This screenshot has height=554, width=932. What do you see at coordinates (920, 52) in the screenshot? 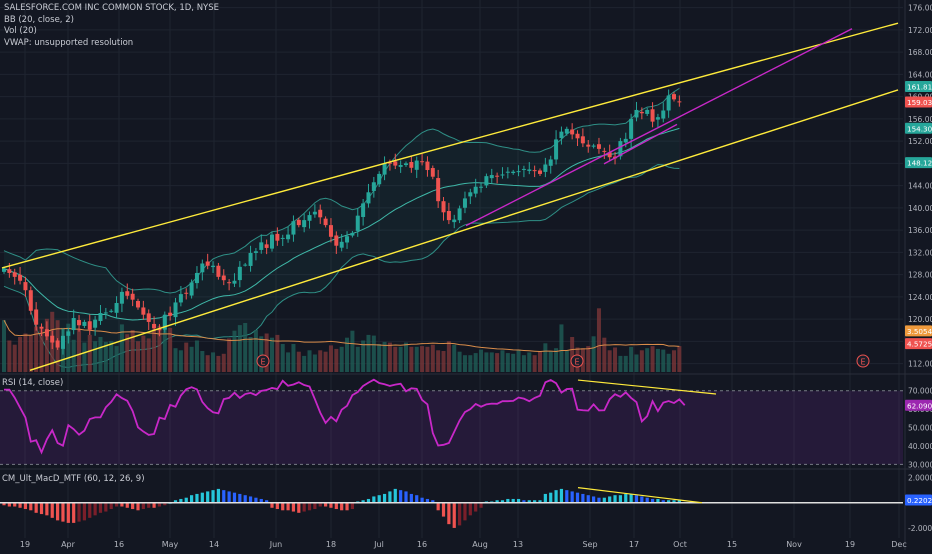
I see `price-tick-label: 168.00` at bounding box center [920, 52].